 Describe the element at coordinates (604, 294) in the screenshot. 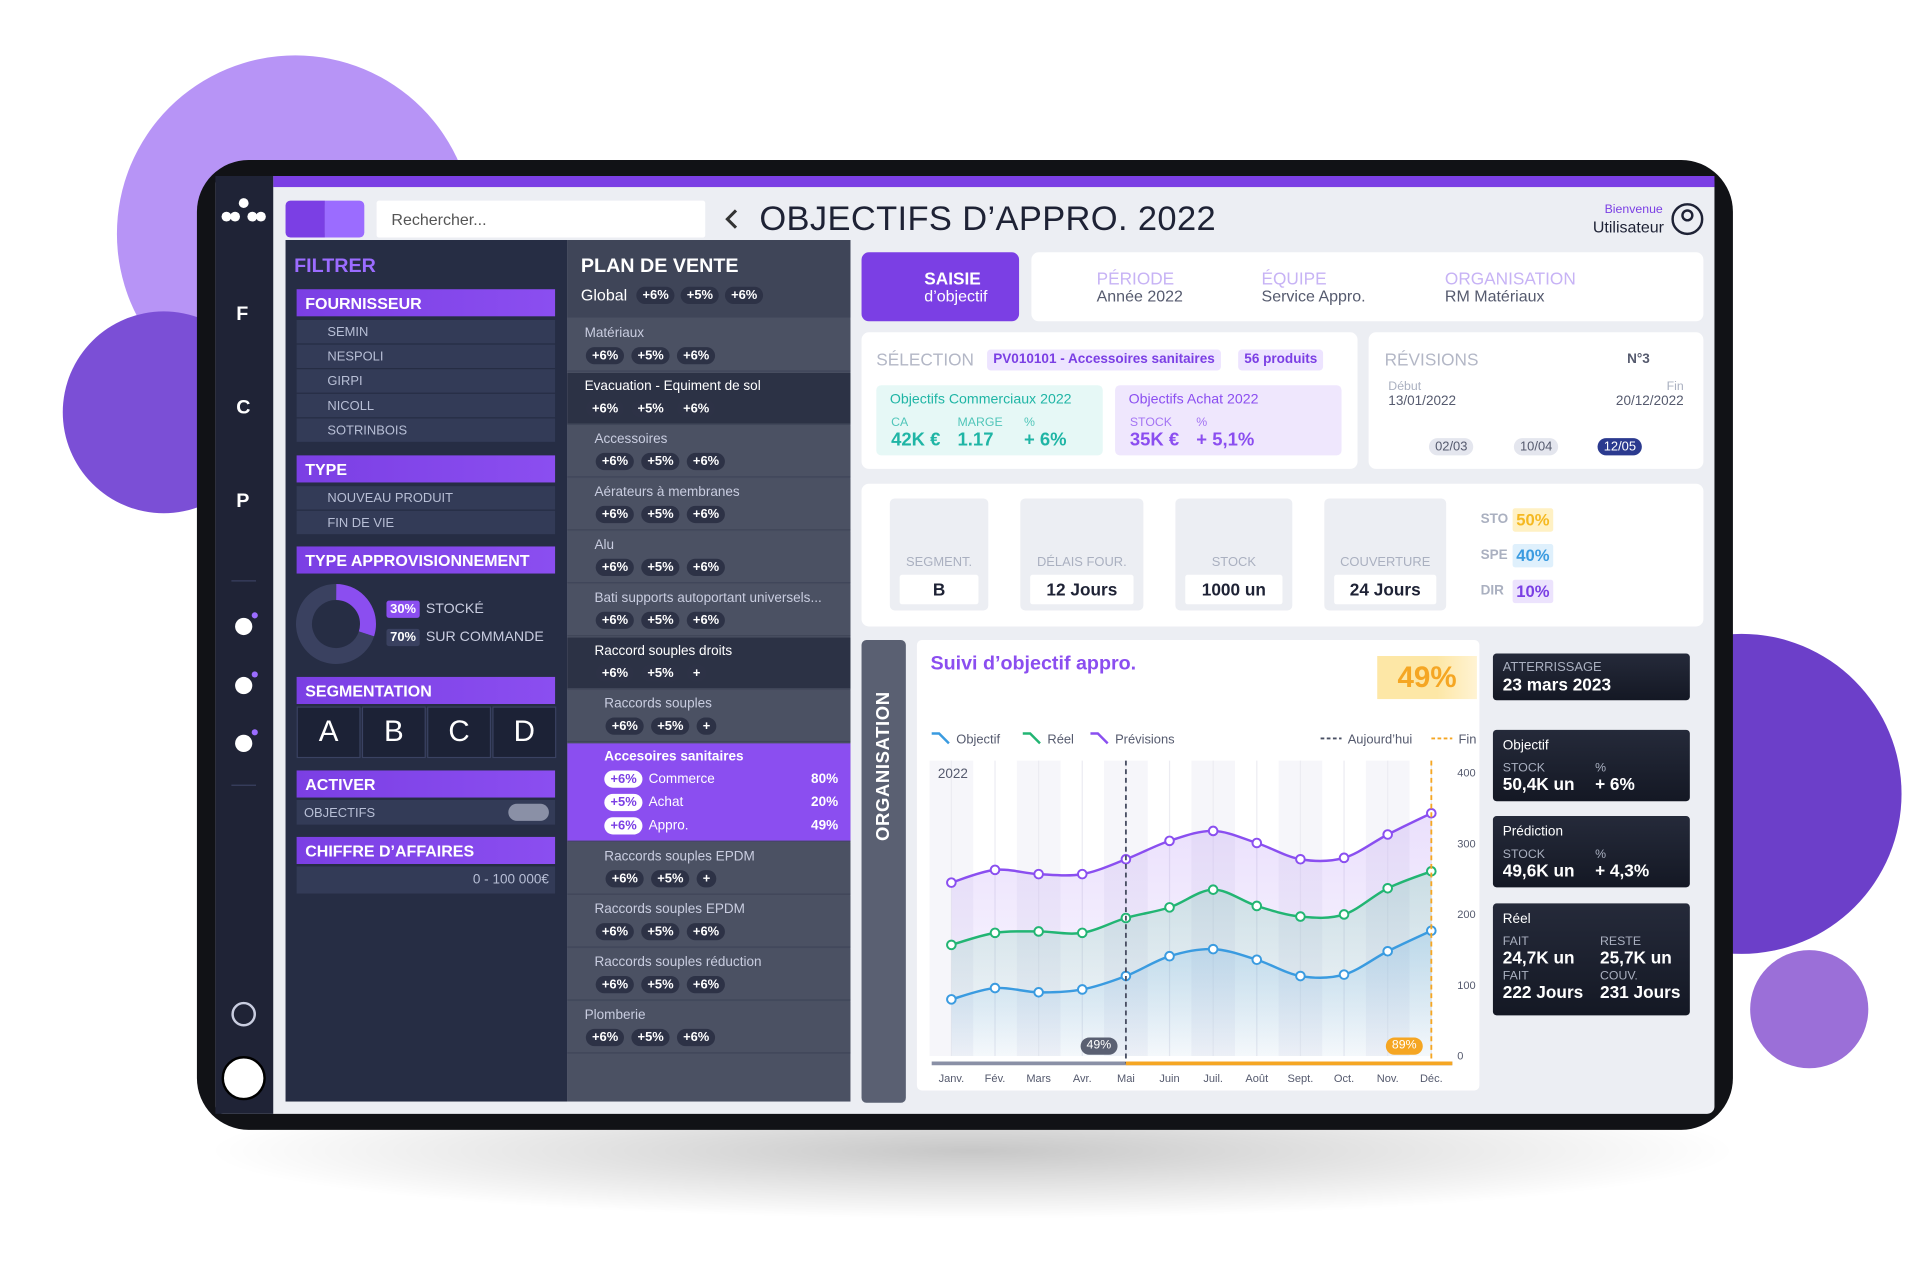

I see `global-label: Global` at that location.